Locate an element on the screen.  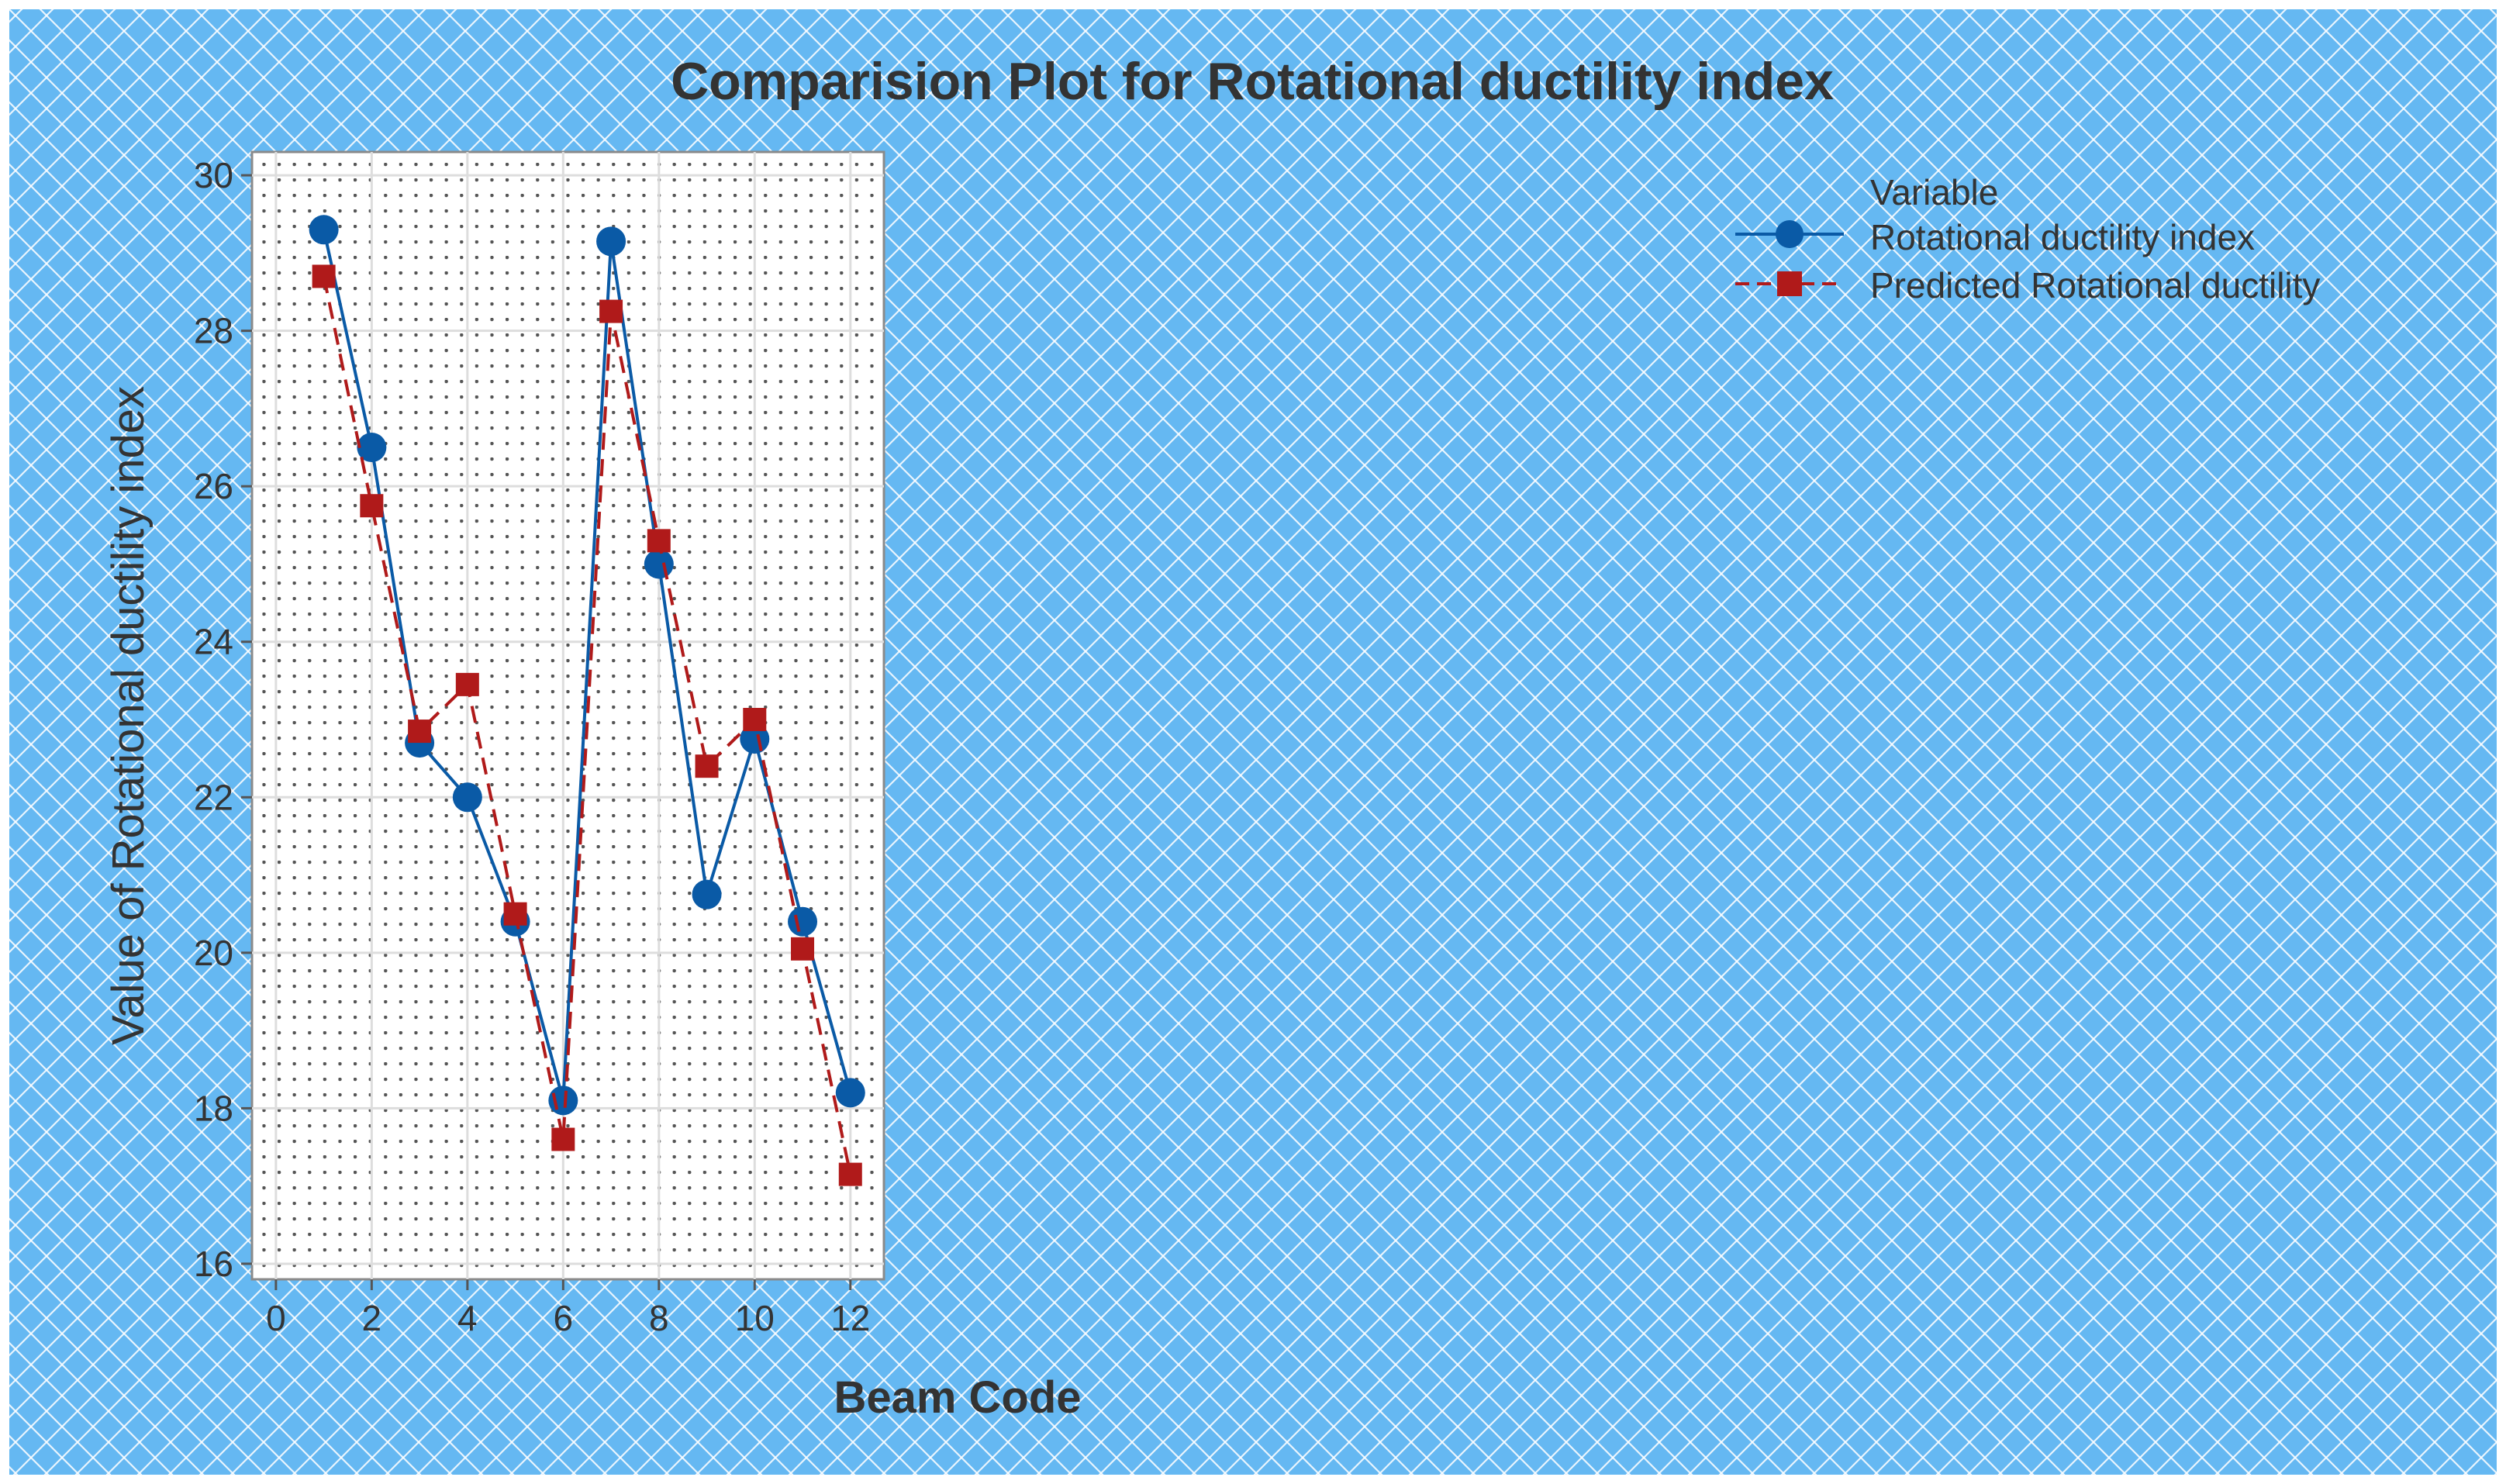
y-axis-label: Value of Rotational ductility index is located at coordinates (128, 716).